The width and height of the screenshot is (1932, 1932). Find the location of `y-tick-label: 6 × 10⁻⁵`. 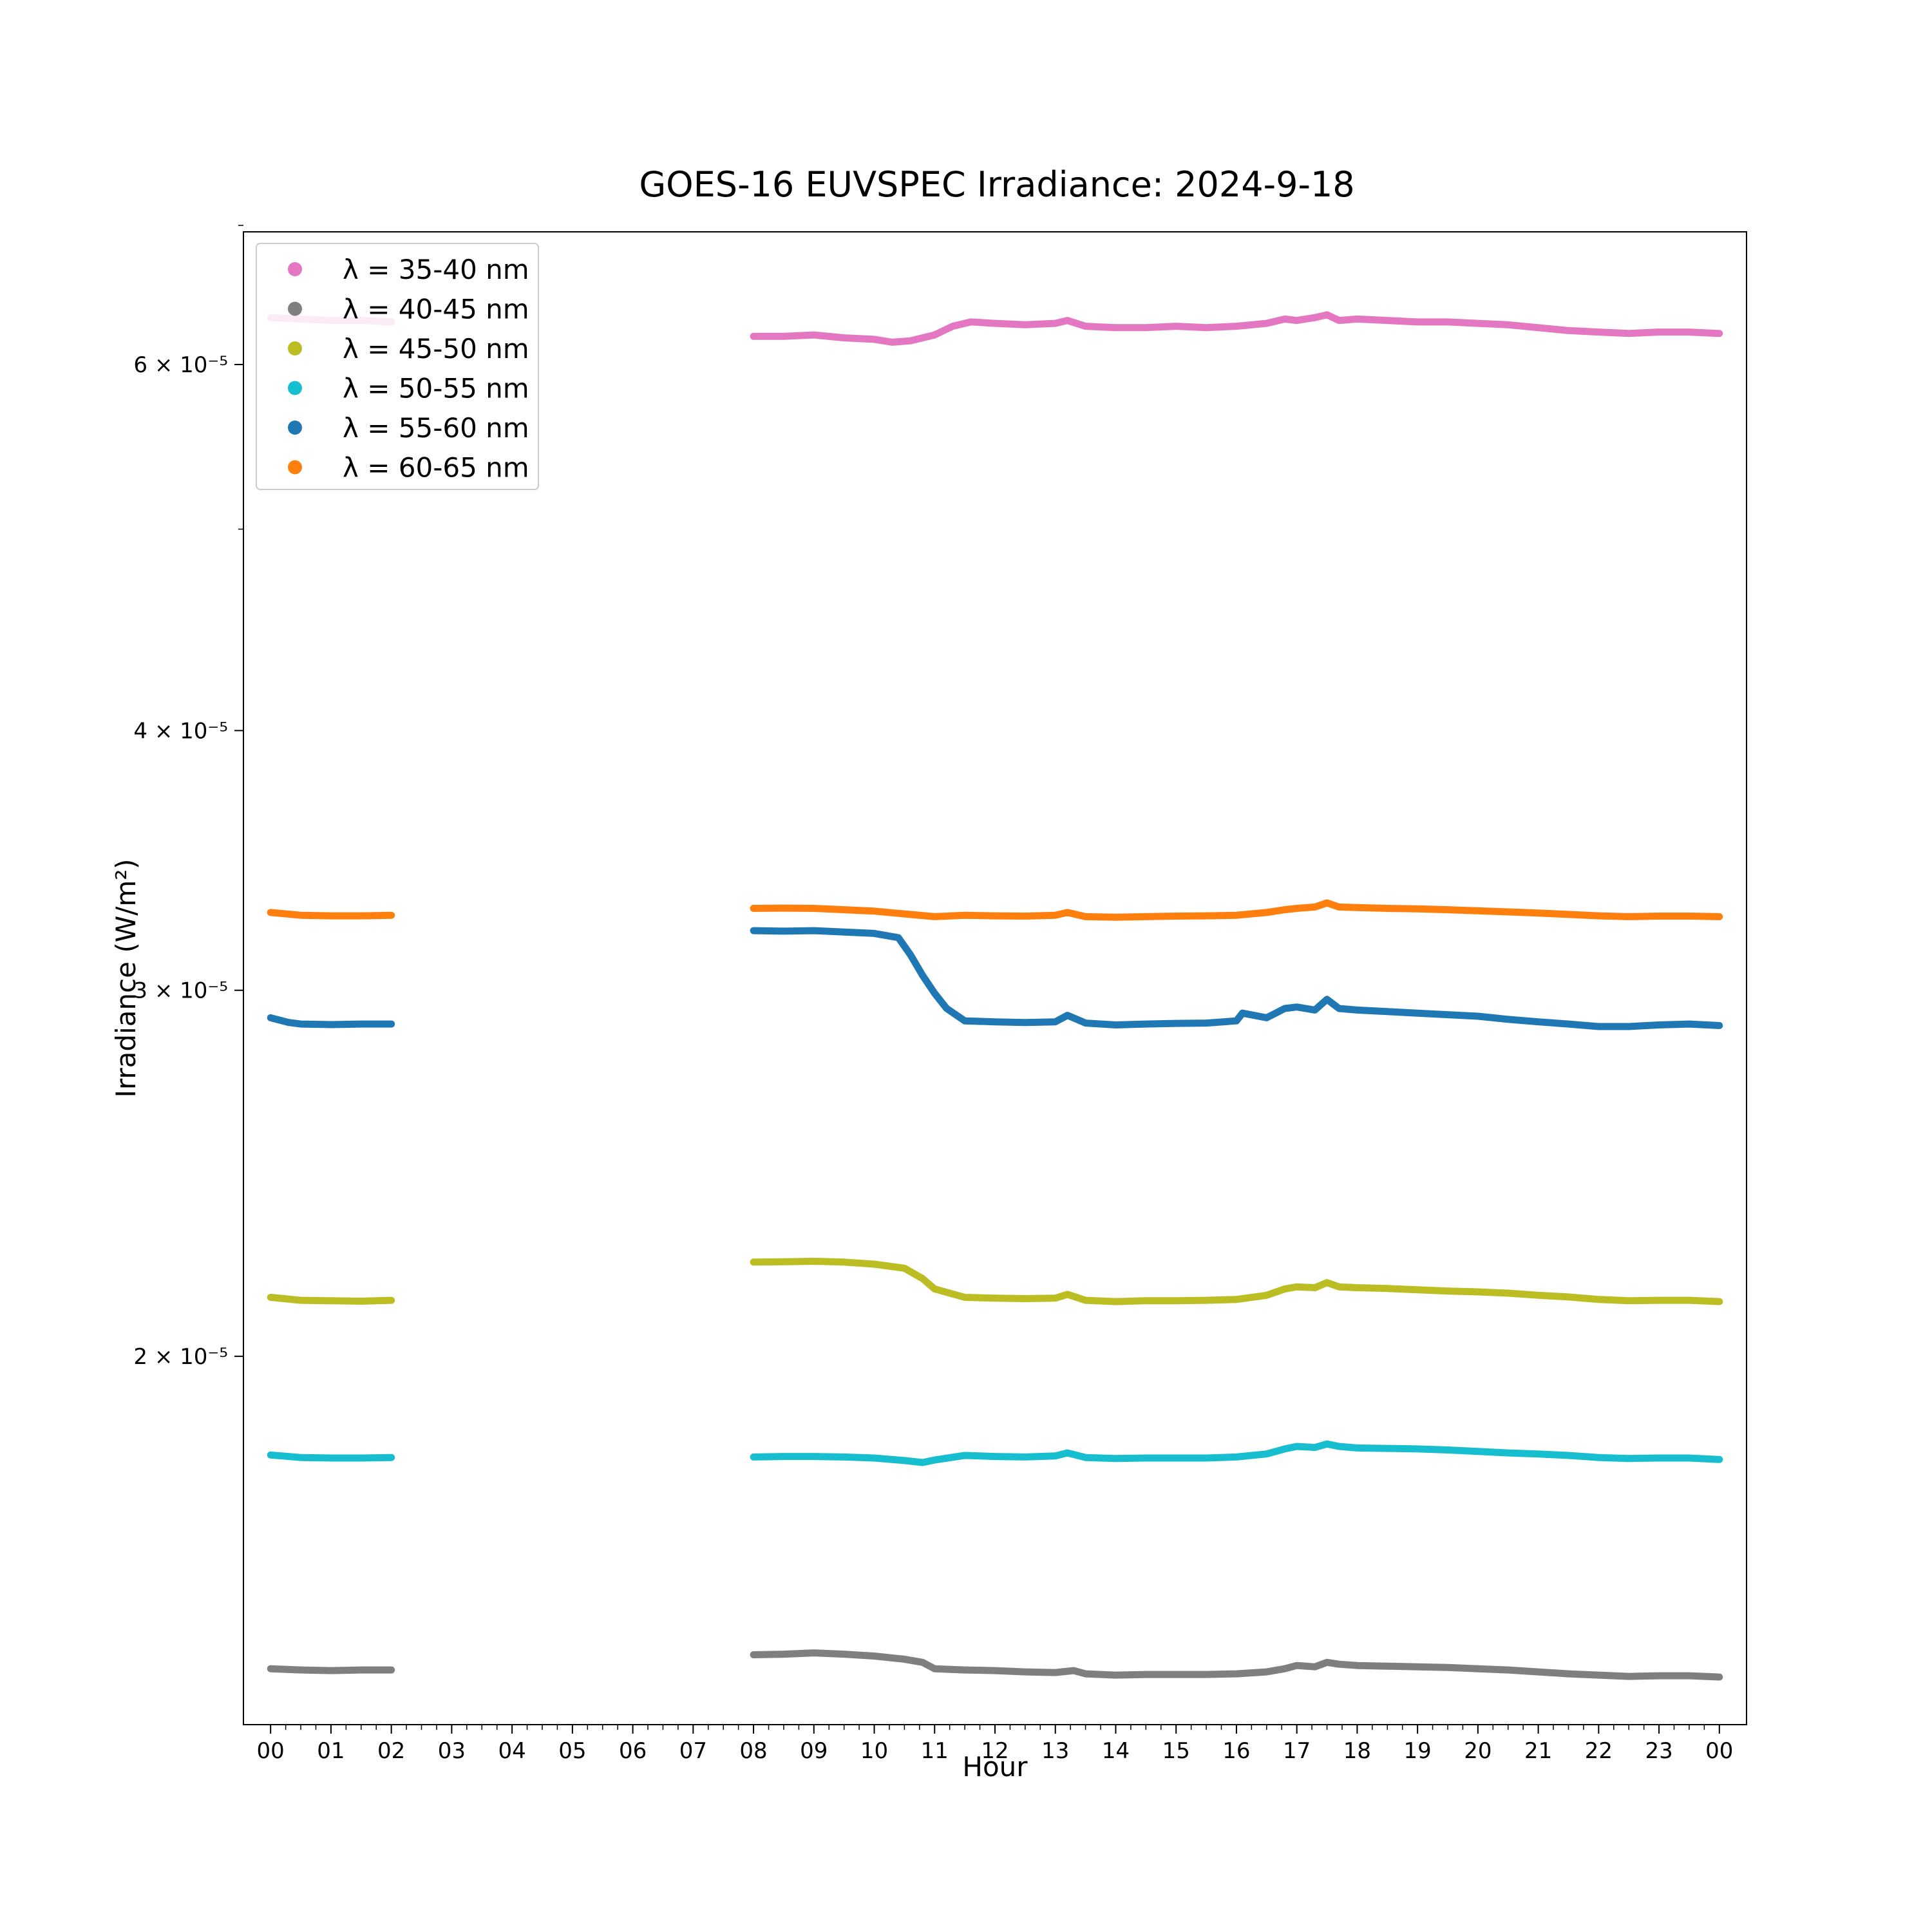

y-tick-label: 6 × 10⁻⁵ is located at coordinates (181, 365).